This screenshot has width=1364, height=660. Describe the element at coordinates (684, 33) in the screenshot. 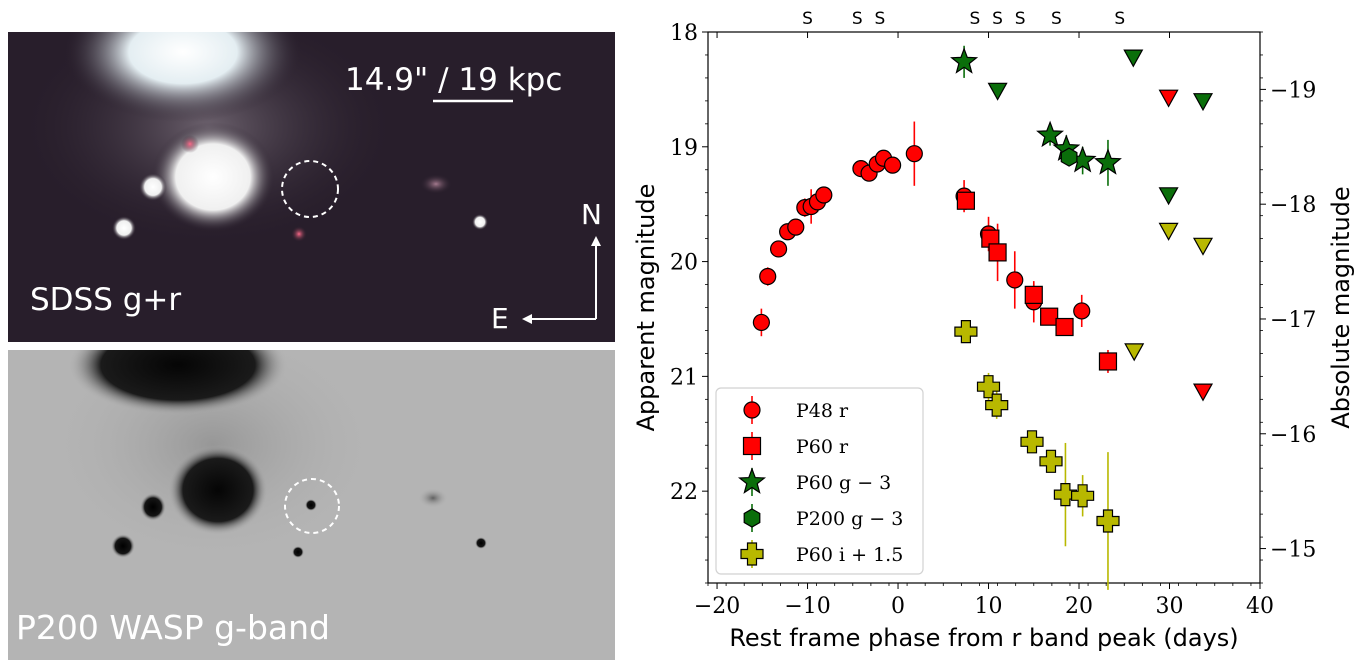

I see `y-tick-label: 18` at that location.